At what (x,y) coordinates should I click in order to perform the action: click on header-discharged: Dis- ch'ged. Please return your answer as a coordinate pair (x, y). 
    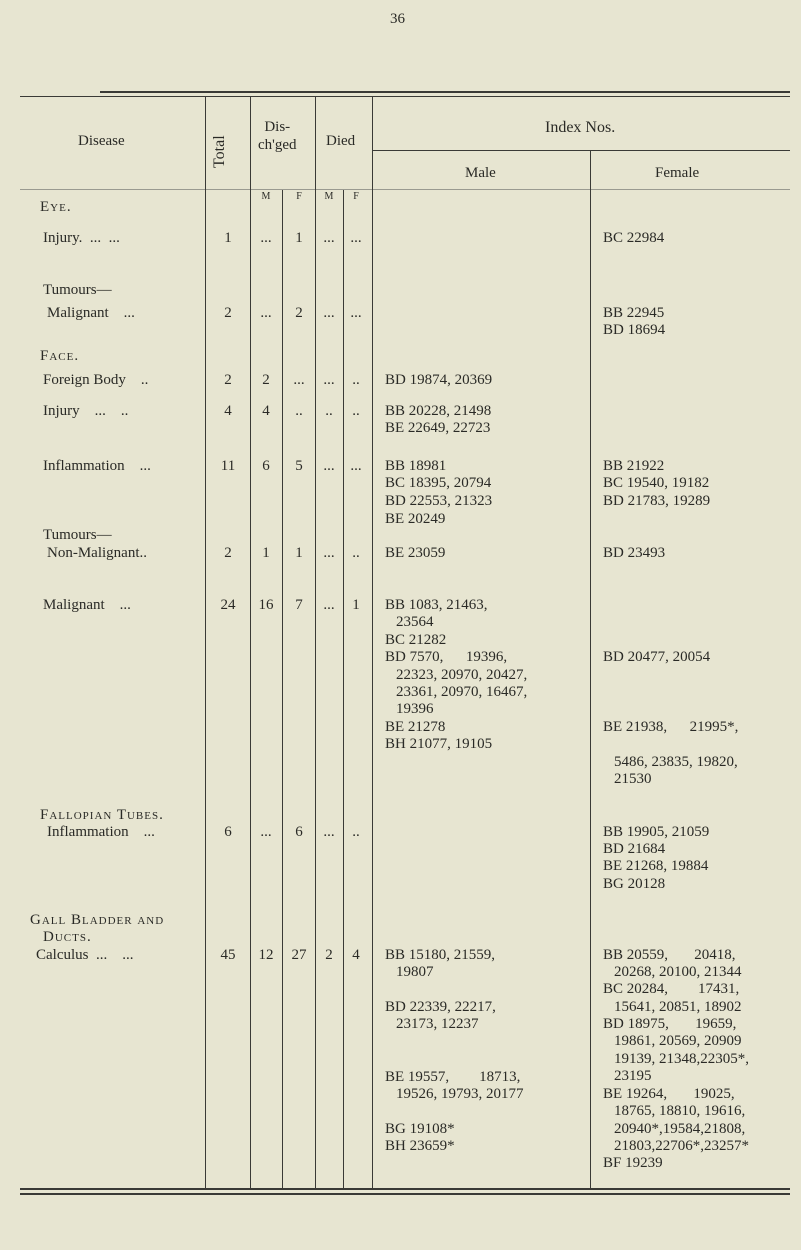
    Looking at the image, I should click on (277, 136).